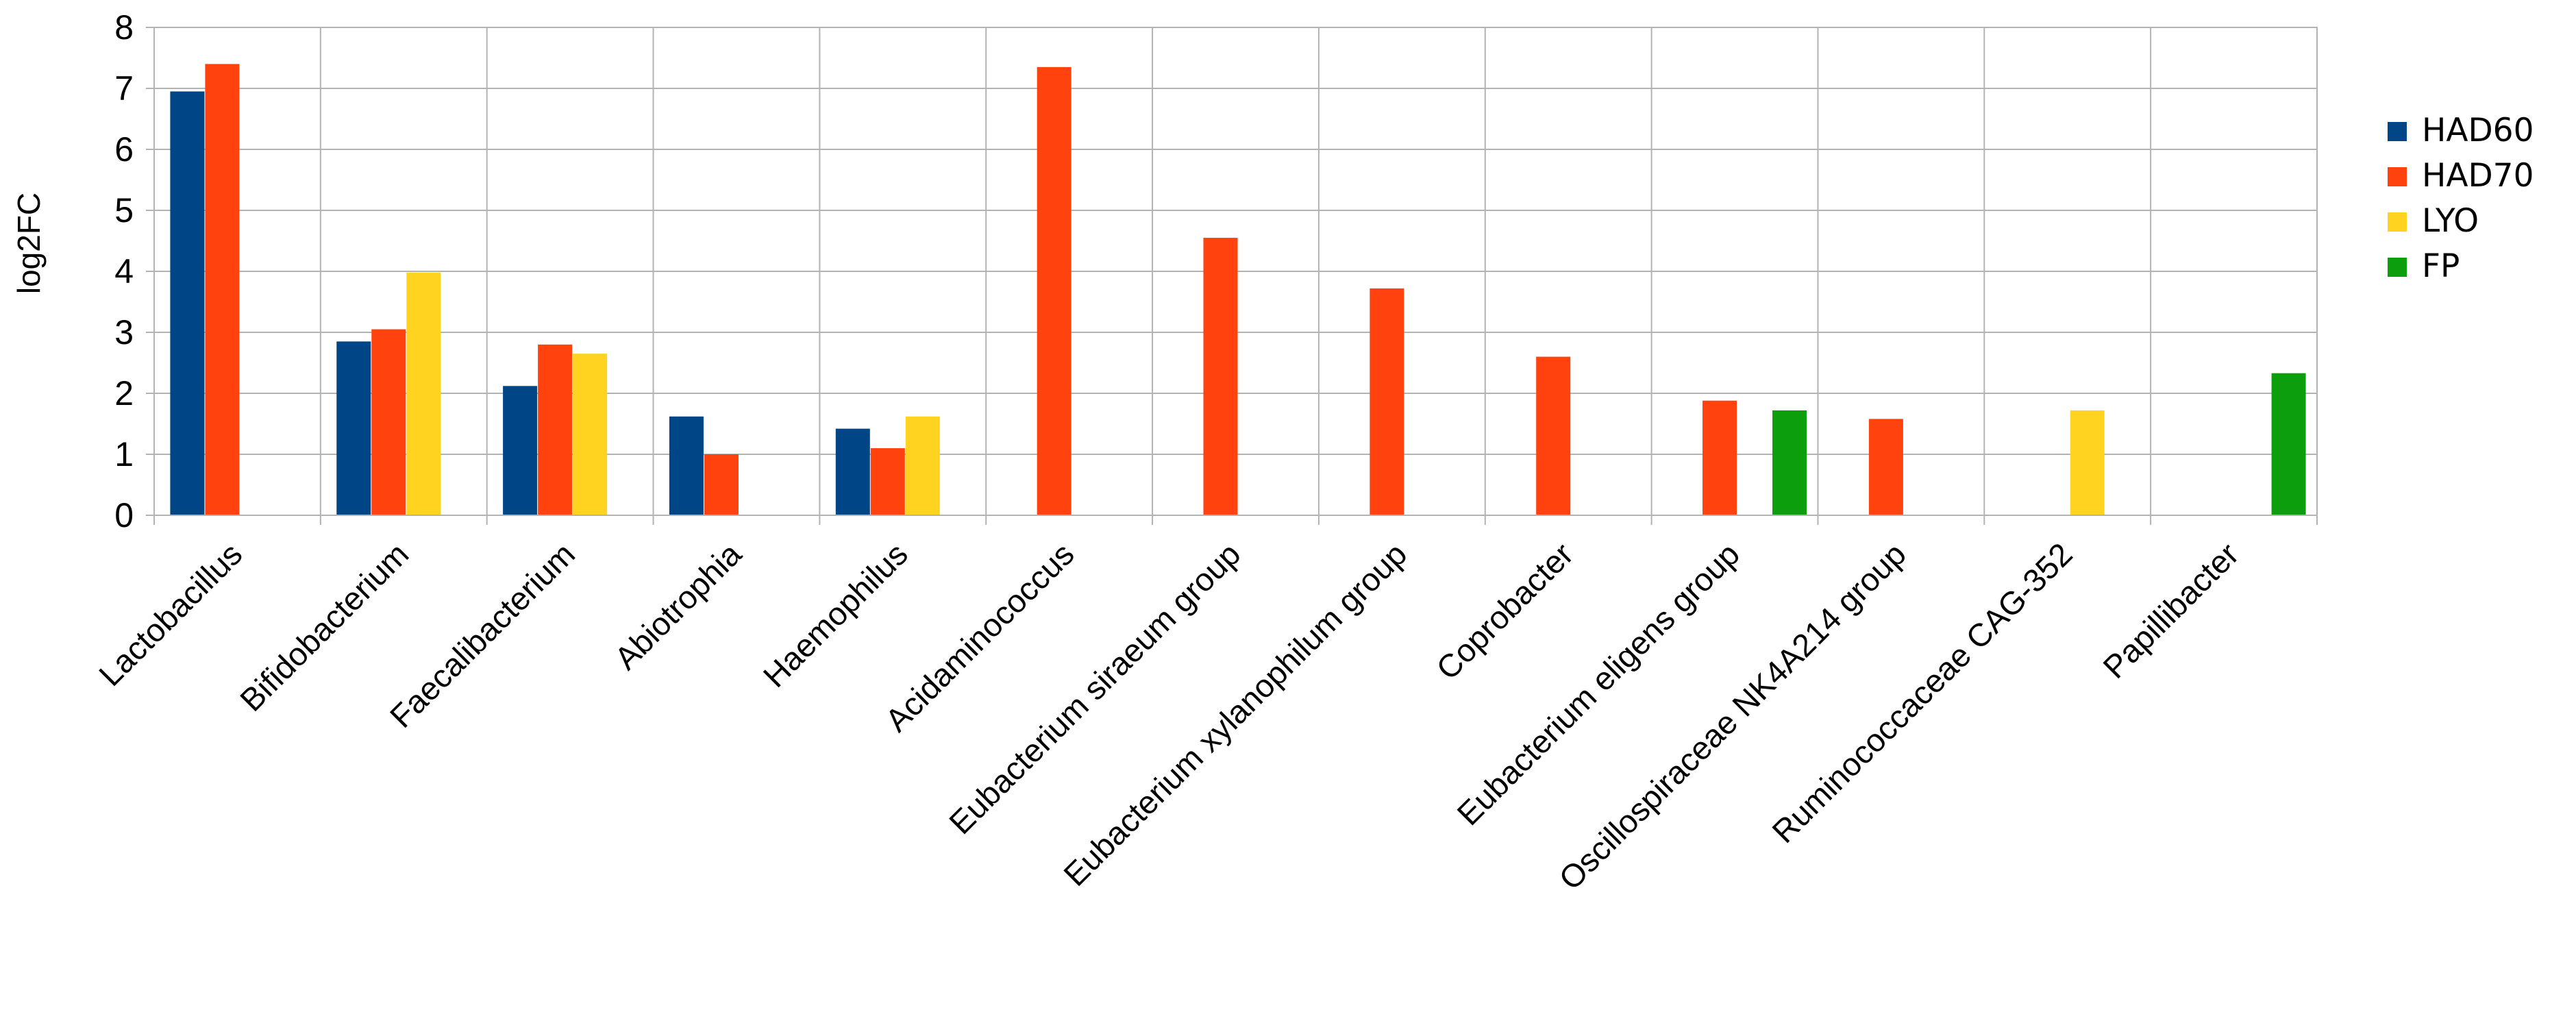  I want to click on x-tick-label: Lactobacillus, so click(170, 614).